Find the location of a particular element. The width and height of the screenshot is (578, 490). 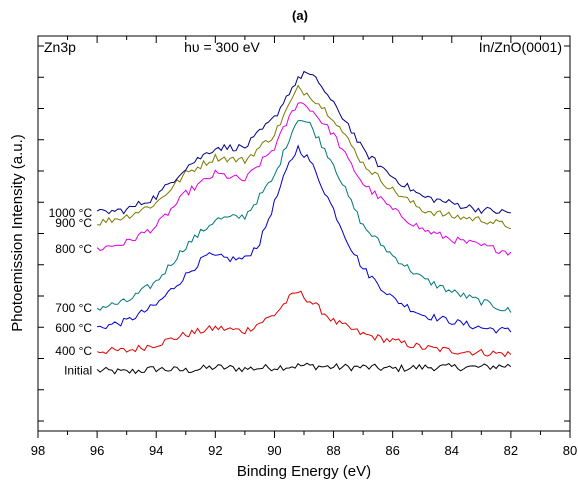

x-tick-label: 96 is located at coordinates (97, 450).